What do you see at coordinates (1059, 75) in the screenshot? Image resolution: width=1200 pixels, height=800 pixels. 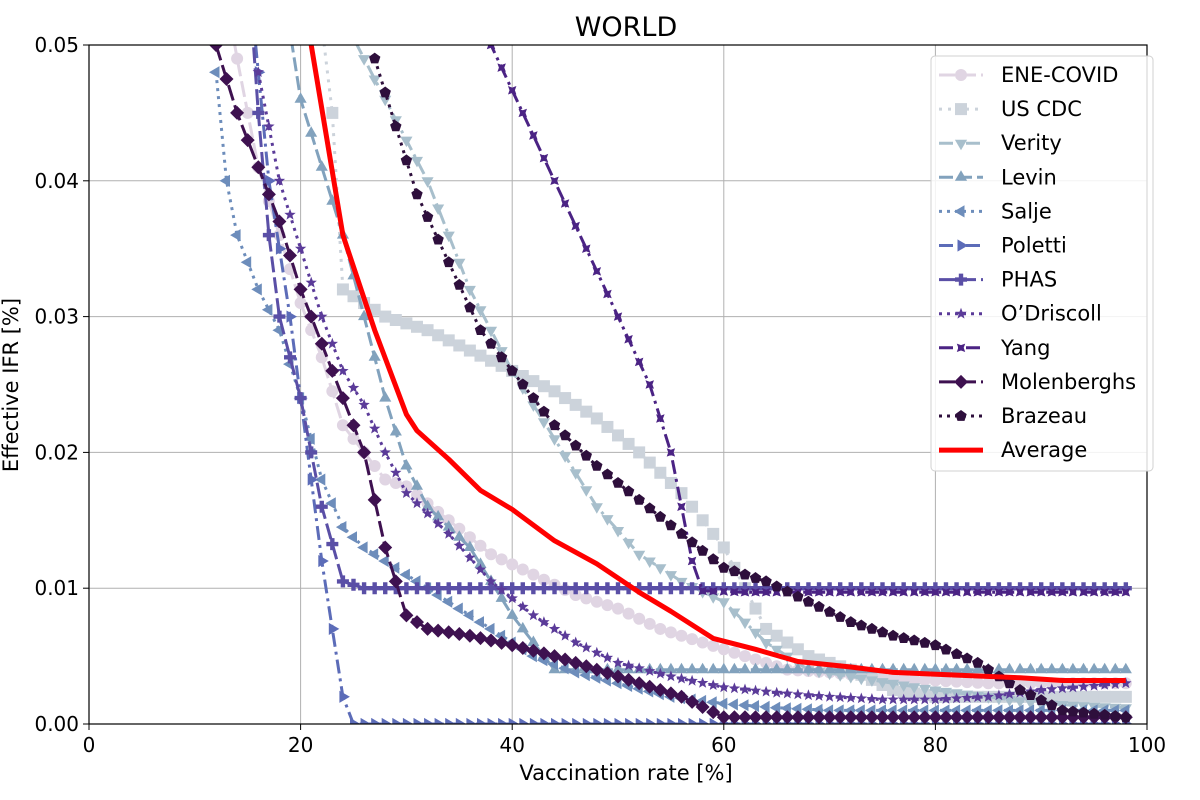 I see `legend-label: ENE-COVID` at bounding box center [1059, 75].